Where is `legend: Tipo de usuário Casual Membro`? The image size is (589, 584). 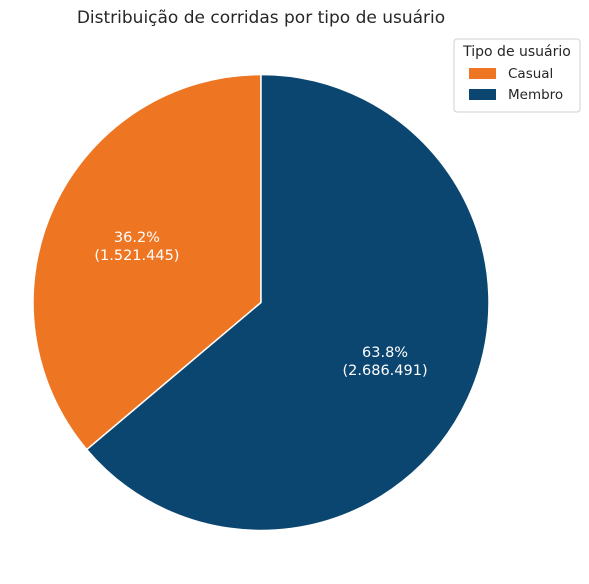
legend: Tipo de usuário Casual Membro is located at coordinates (517, 75).